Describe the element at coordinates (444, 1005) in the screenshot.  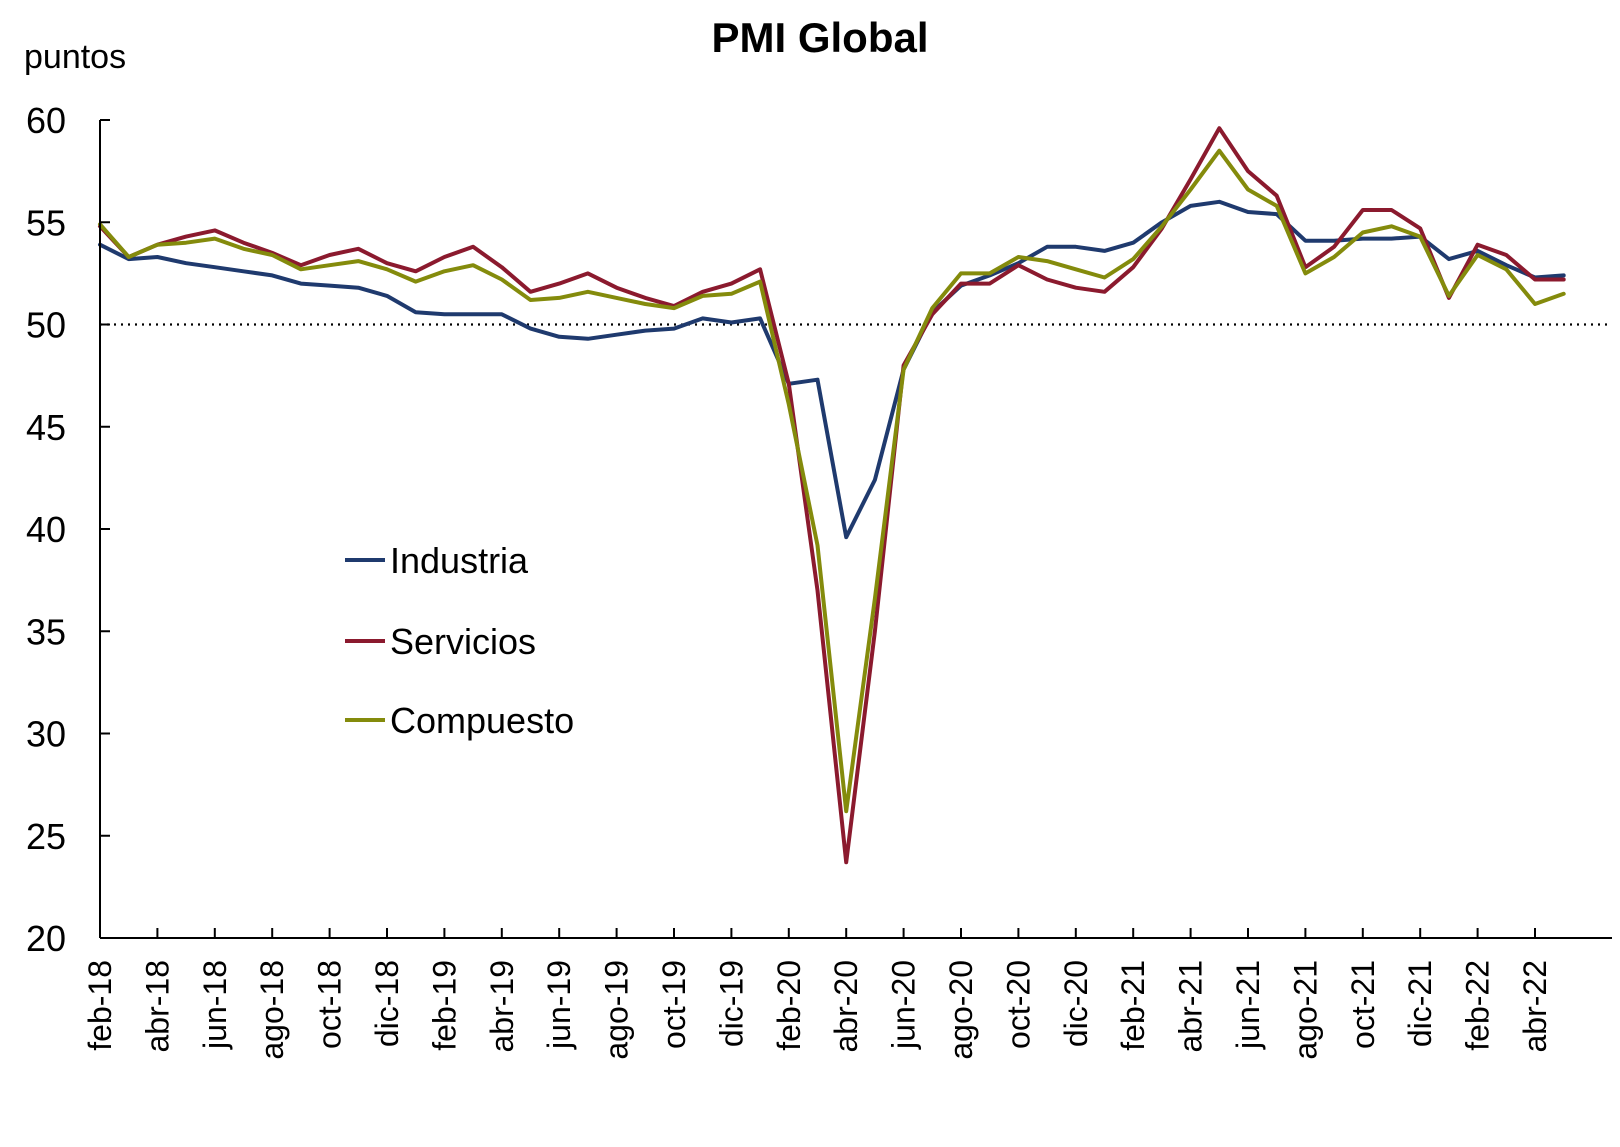
I see `x-tick-label: feb-19` at that location.